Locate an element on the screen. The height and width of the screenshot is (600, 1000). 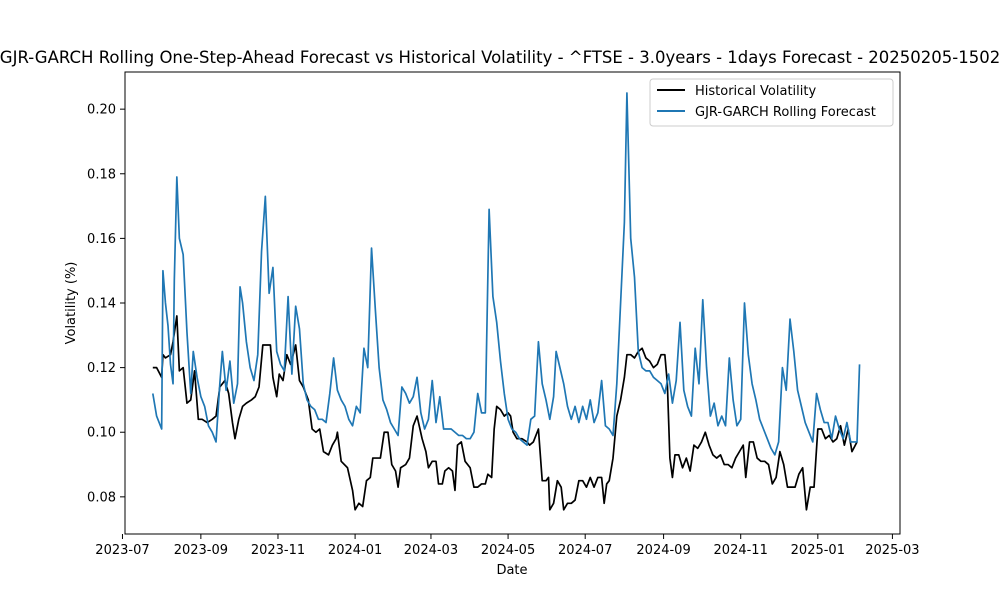
x-tick-label: 2024-01 is located at coordinates (355, 550).